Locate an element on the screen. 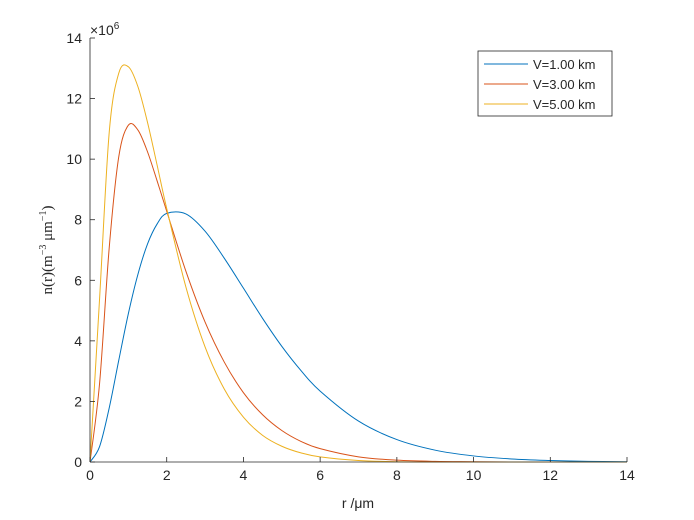 The image size is (694, 520). legend: V=1.00 km V=3.00 km V=5.00 km is located at coordinates (545, 83).